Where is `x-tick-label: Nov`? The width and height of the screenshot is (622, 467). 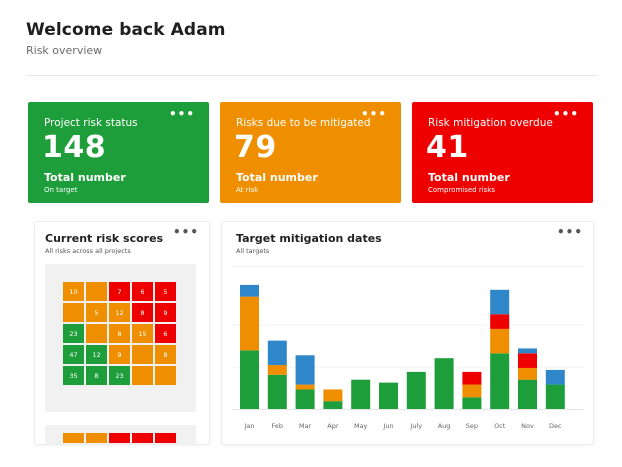
x-tick-label: Nov is located at coordinates (527, 426).